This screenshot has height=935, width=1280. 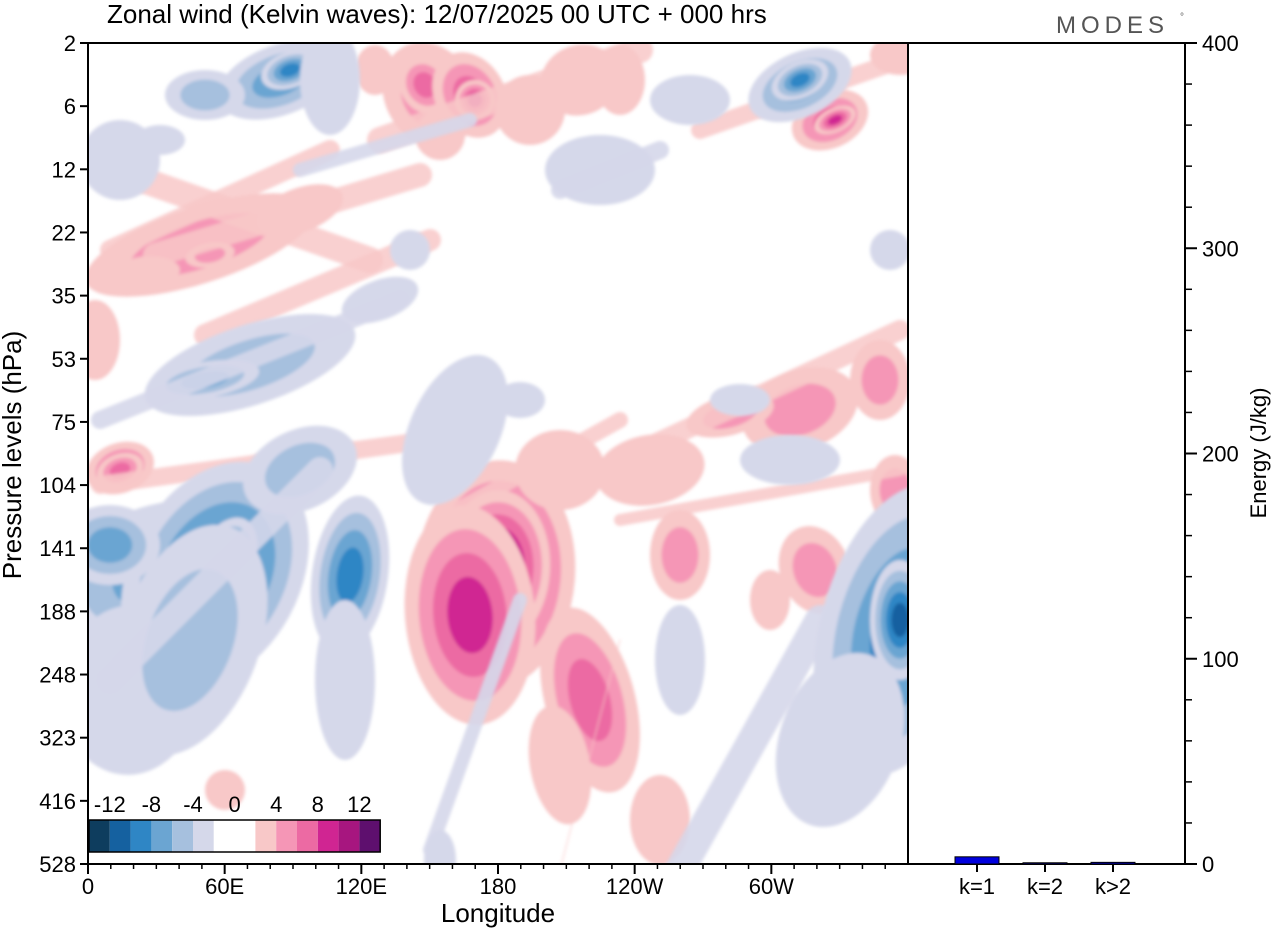 What do you see at coordinates (1113, 863) in the screenshot?
I see `energy-bar` at bounding box center [1113, 863].